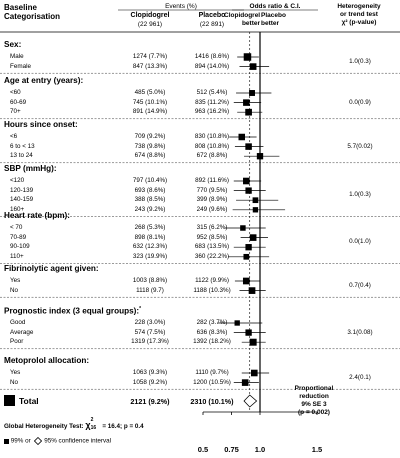 This screenshot has height=458, width=400. Describe the element at coordinates (9, 400) in the screenshot. I see `total-square-icon` at that location.